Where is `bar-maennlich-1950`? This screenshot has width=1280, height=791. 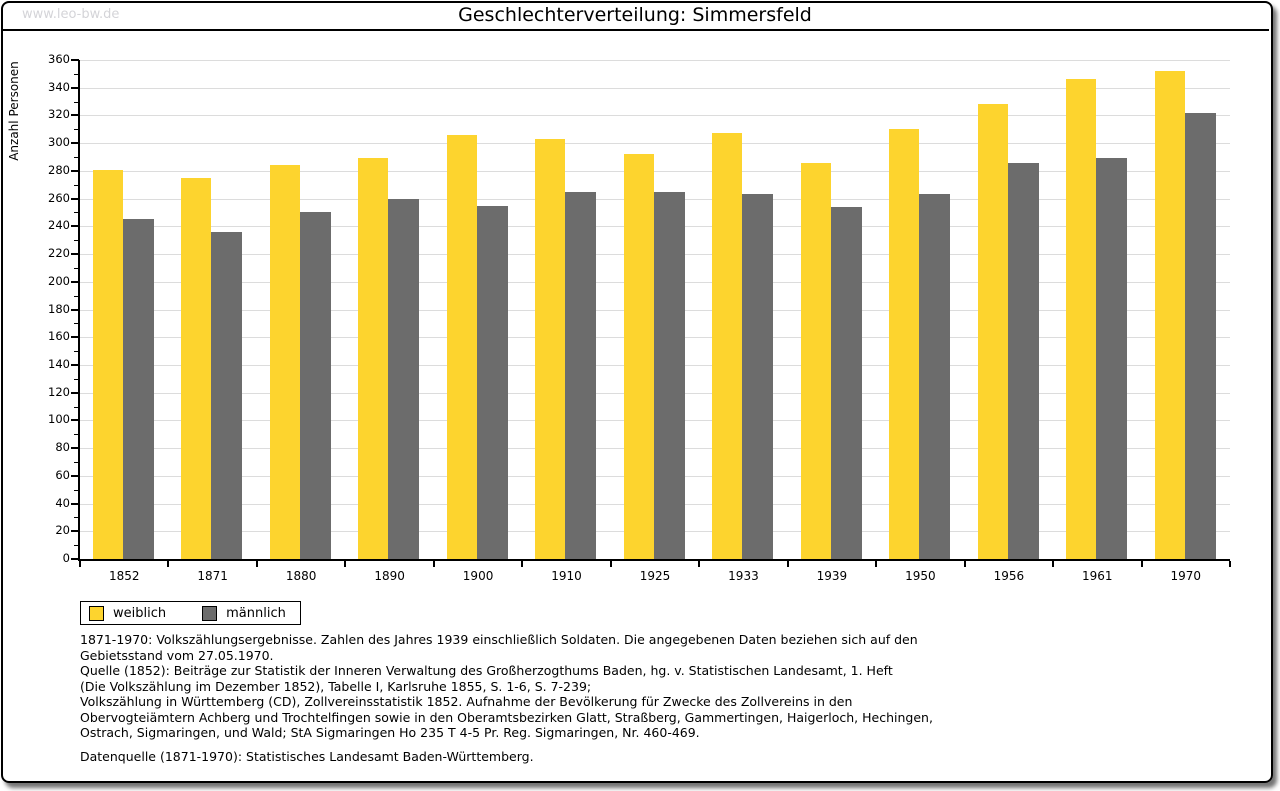 bar-maennlich-1950 is located at coordinates (935, 376).